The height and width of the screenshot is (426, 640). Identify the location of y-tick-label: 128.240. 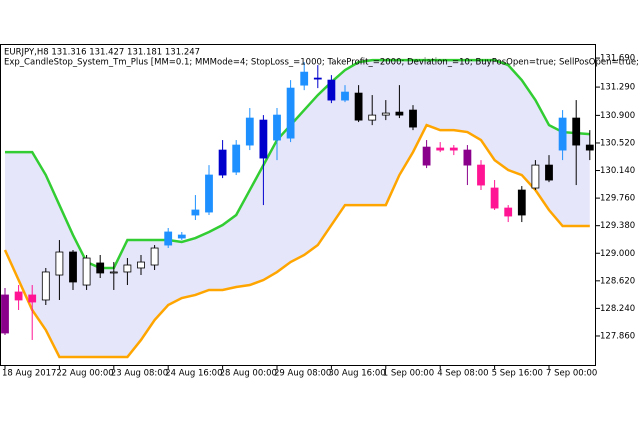
(617, 309).